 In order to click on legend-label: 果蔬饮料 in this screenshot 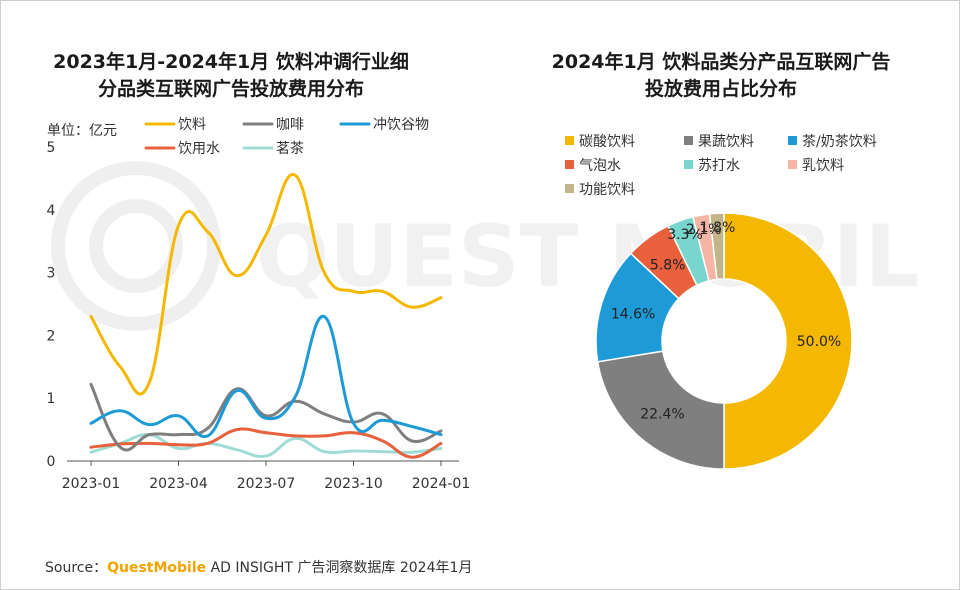, I will do `click(726, 142)`.